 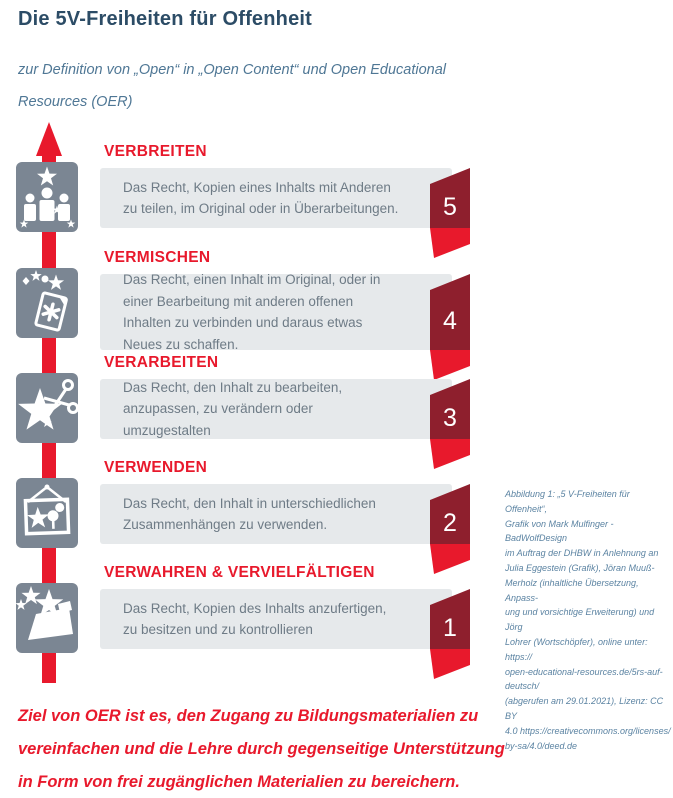 I want to click on badge-number: 5, so click(x=450, y=207).